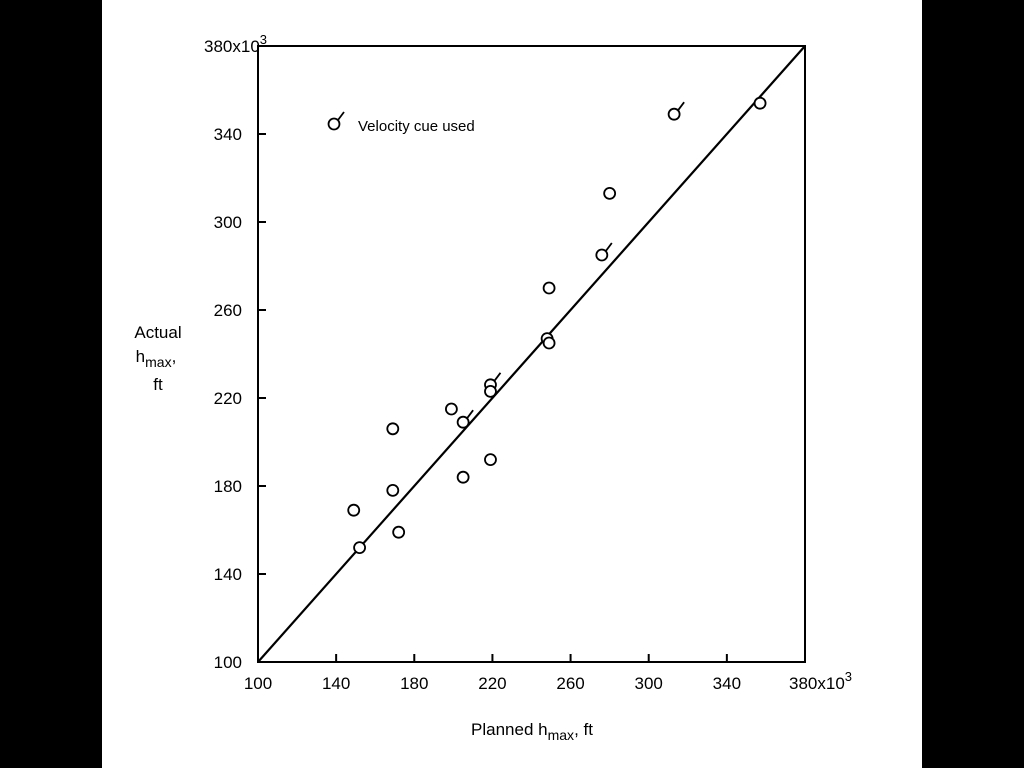 This screenshot has height=768, width=1024. What do you see at coordinates (532, 731) in the screenshot?
I see `x-axis-label: Planned hmax, ft` at bounding box center [532, 731].